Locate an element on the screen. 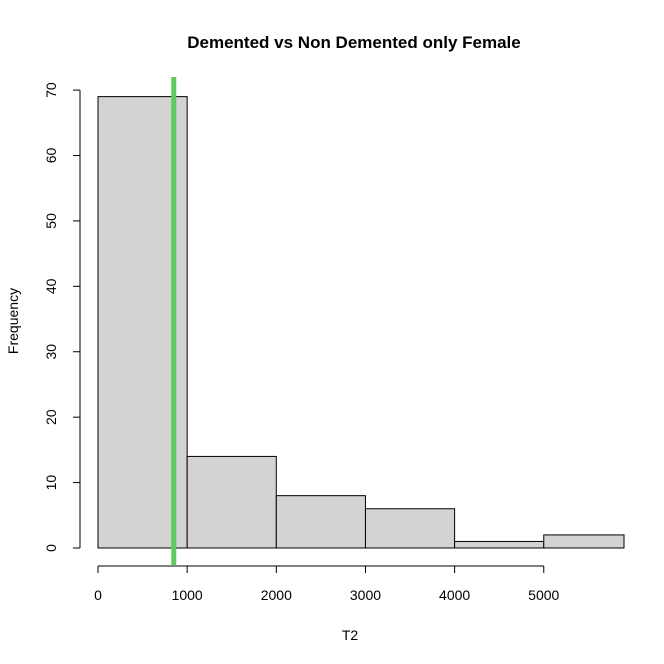 The image size is (664, 664). x-tick-label: 1000 is located at coordinates (187, 595).